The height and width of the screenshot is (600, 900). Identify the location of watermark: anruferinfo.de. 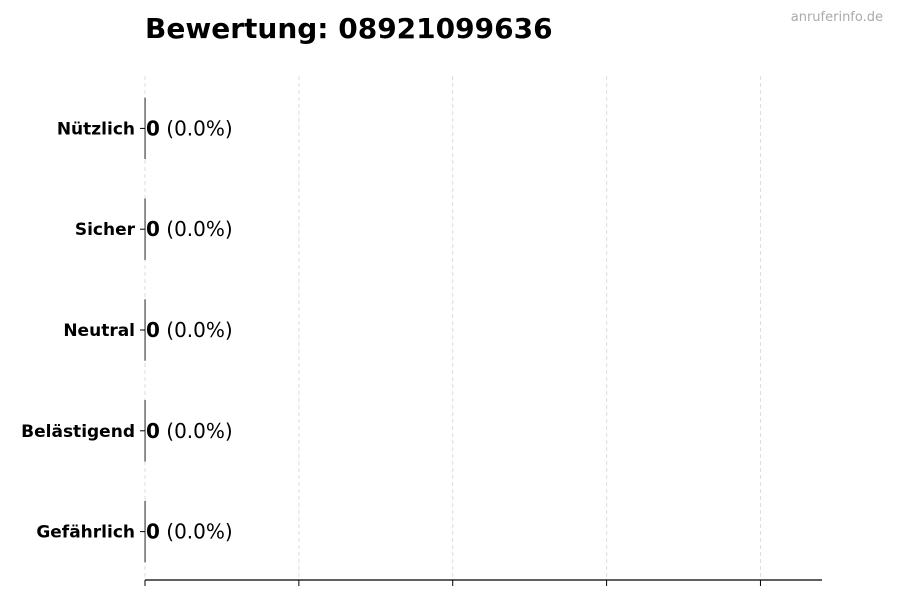
(836, 17).